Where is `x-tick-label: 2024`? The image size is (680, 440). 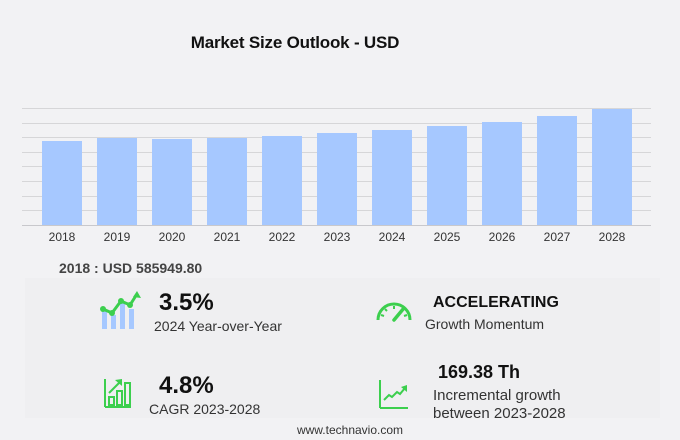
x-tick-label: 2024 is located at coordinates (392, 237).